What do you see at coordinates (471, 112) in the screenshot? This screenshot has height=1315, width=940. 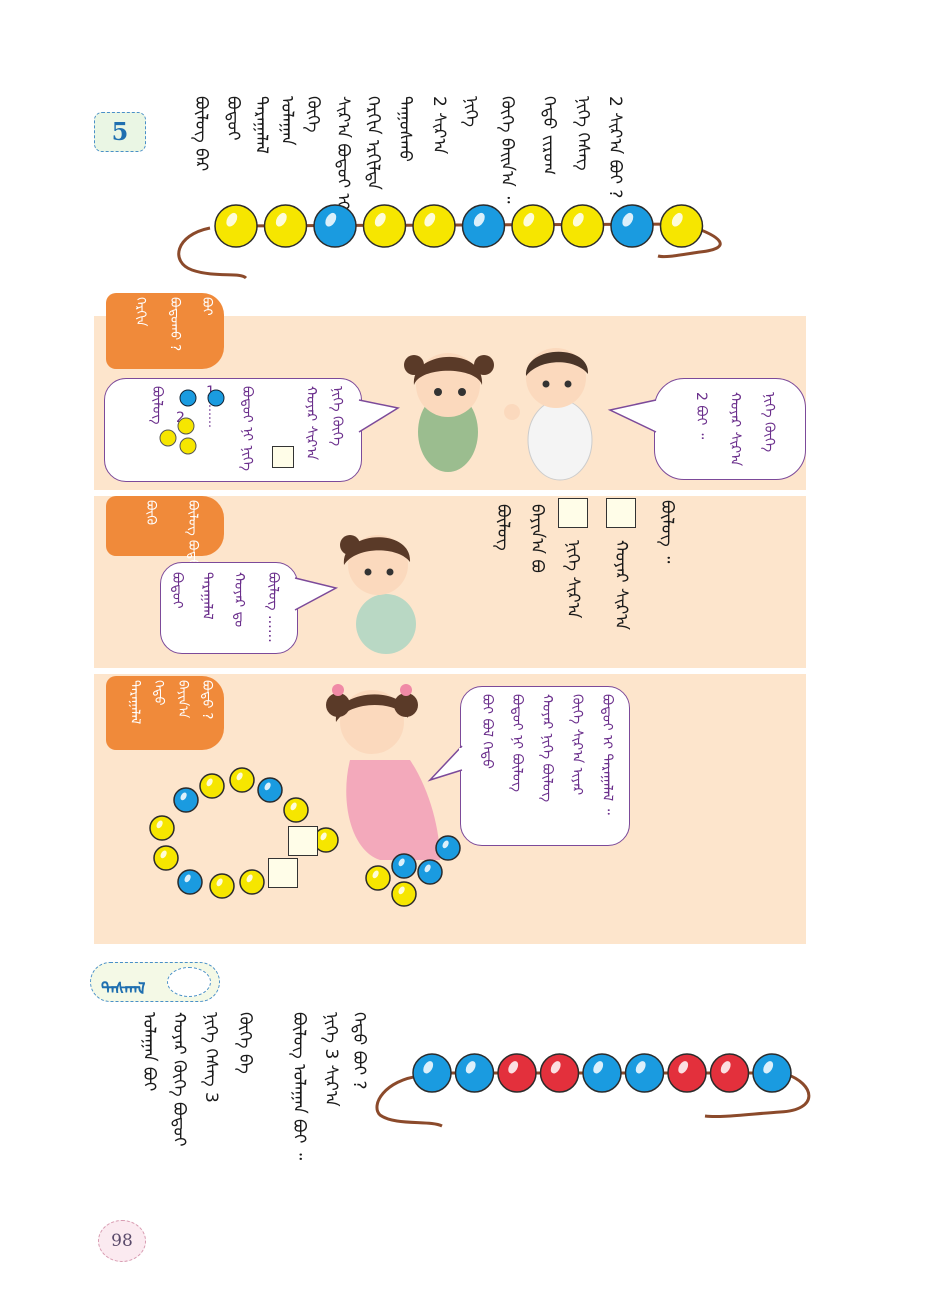 I see `problem-text-col-10: ᠨᠢᠭᠡ` at bounding box center [471, 112].